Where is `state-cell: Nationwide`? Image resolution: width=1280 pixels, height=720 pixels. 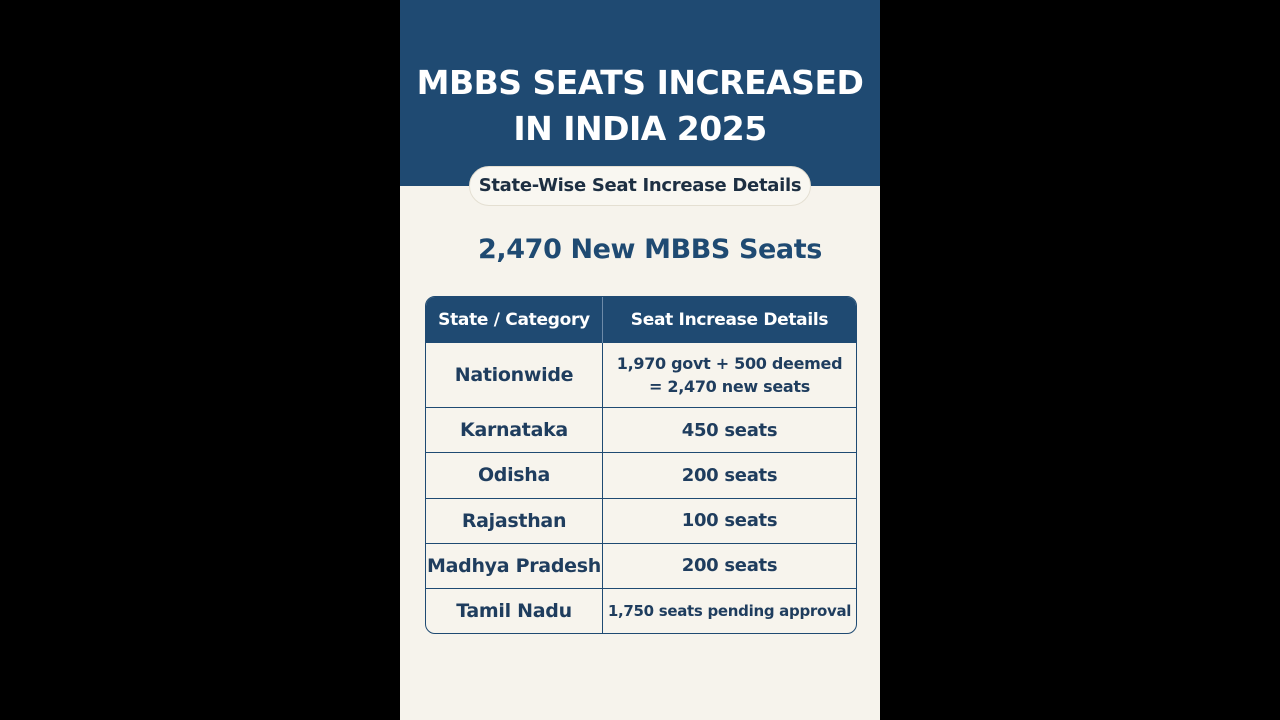
state-cell: Nationwide is located at coordinates (514, 374).